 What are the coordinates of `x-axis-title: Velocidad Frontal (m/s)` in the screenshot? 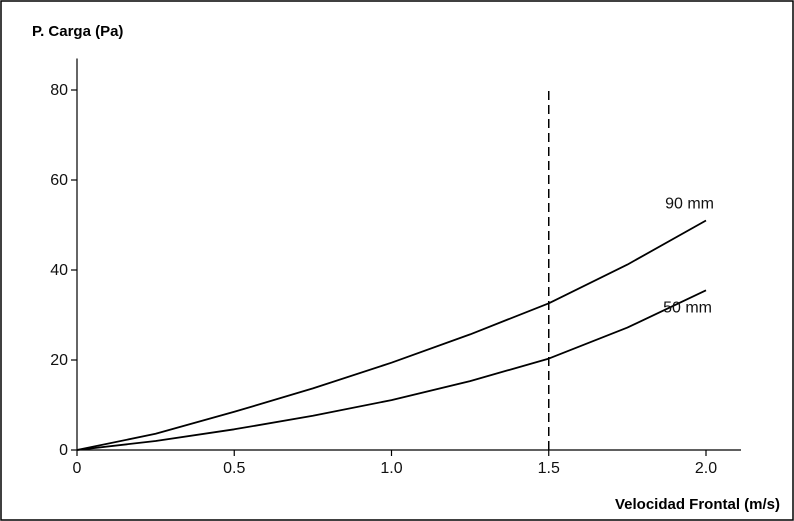 It's located at (697, 504).